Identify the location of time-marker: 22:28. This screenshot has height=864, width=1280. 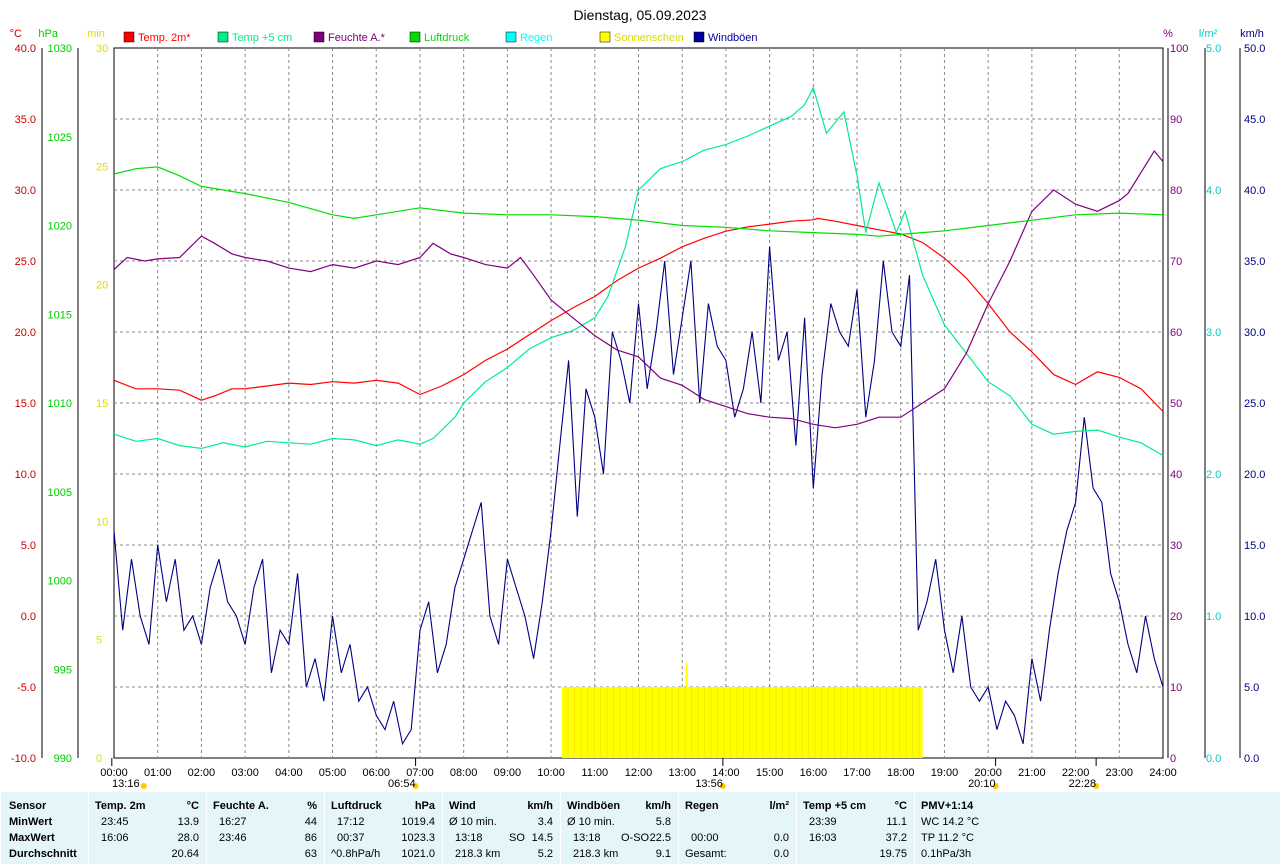
(1084, 774).